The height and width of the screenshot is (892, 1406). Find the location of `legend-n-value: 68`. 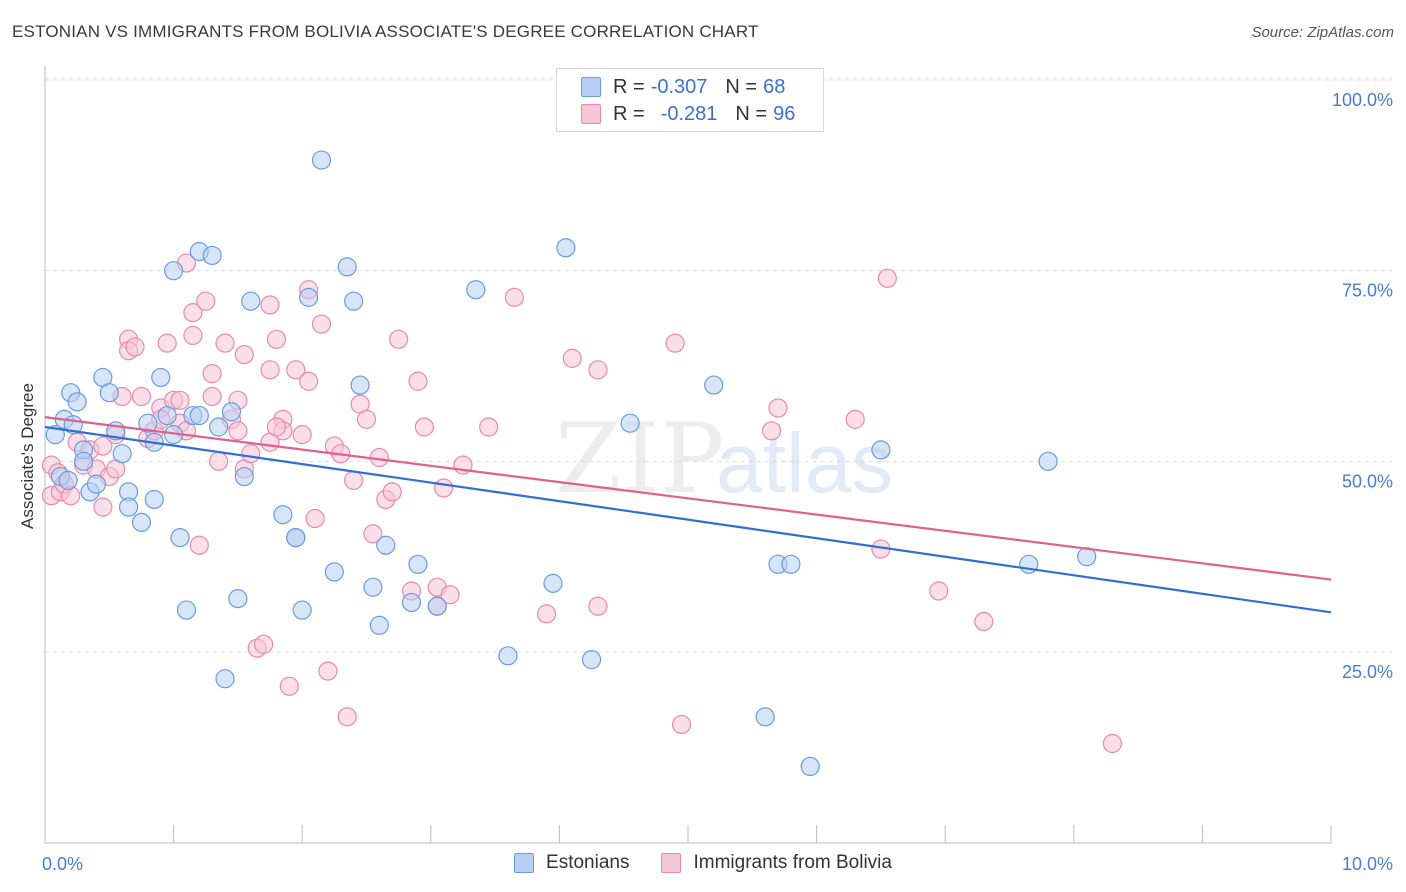

legend-n-value: 68 is located at coordinates (774, 86).